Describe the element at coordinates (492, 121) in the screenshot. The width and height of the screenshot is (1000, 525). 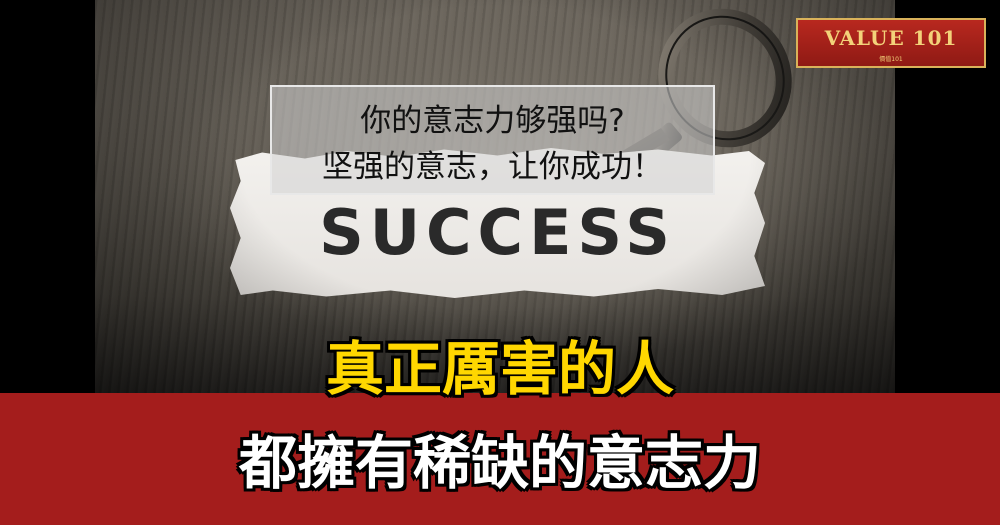
I see `caption-line-1: 你的意志力够强吗?` at that location.